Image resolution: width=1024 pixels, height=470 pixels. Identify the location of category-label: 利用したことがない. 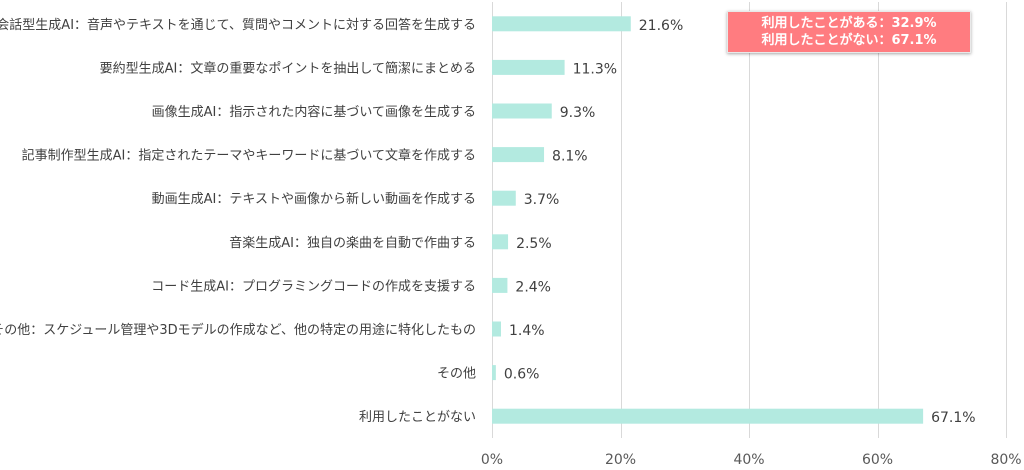
(417, 417).